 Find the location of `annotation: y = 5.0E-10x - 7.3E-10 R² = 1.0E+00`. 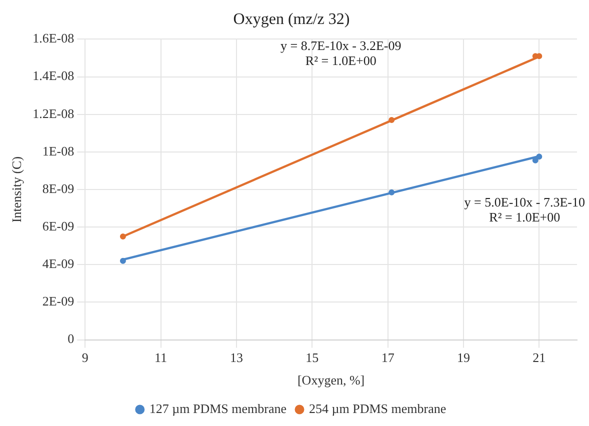

annotation: y = 5.0E-10x - 7.3E-10 R² = 1.0E+00 is located at coordinates (524, 209).